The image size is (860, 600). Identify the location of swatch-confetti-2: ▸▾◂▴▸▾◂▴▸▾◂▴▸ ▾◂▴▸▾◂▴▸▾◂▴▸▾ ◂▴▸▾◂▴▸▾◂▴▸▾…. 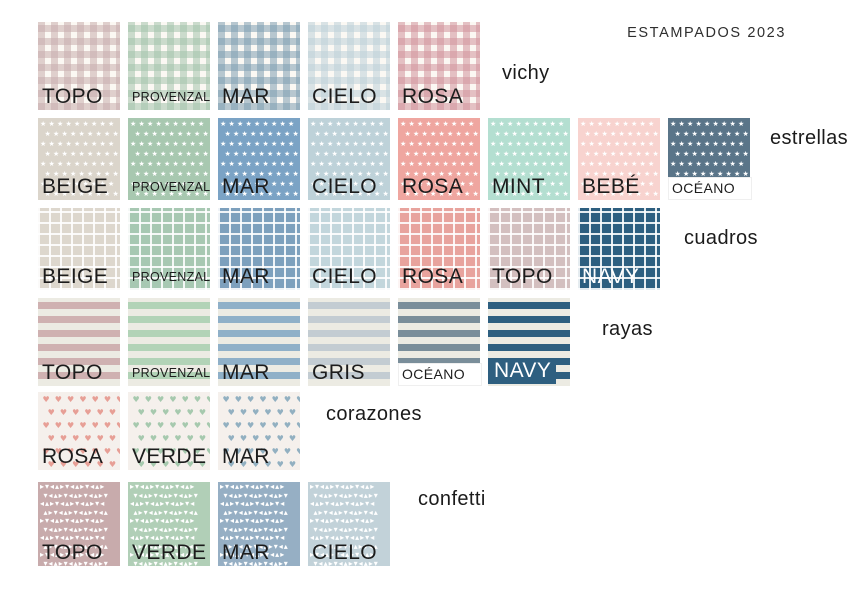
(259, 524).